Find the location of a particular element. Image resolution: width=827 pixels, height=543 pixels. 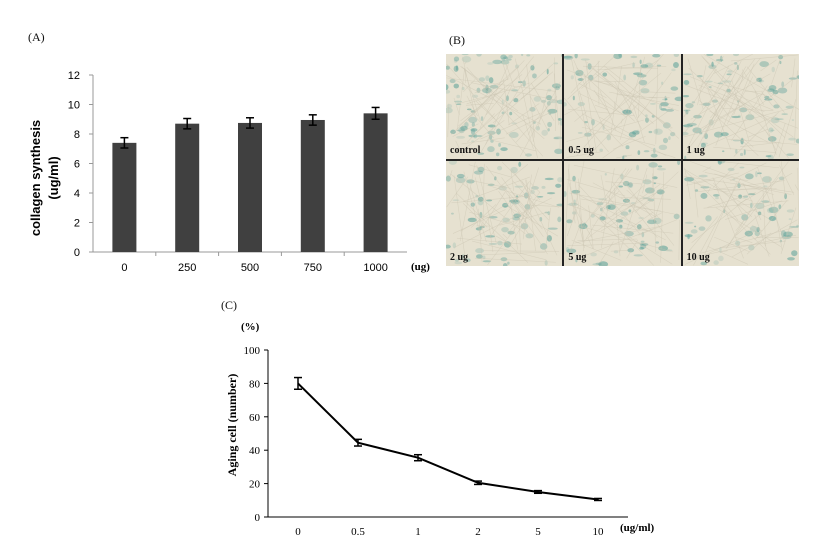

micrograph-label: 0.5 ug is located at coordinates (581, 150).